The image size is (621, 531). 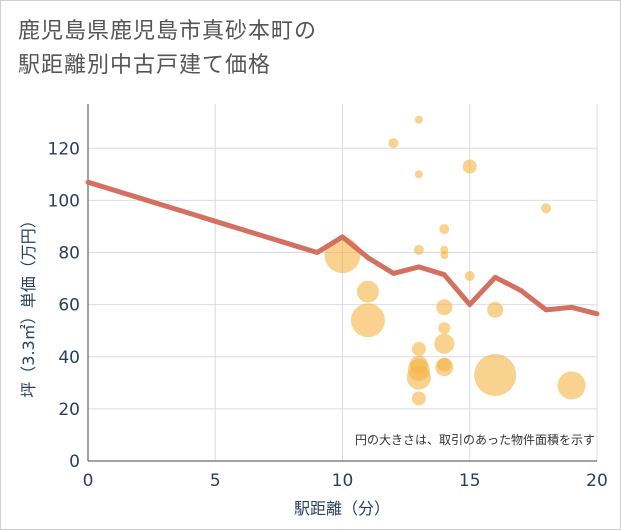 I want to click on x-tick-label: 20, so click(x=597, y=481).